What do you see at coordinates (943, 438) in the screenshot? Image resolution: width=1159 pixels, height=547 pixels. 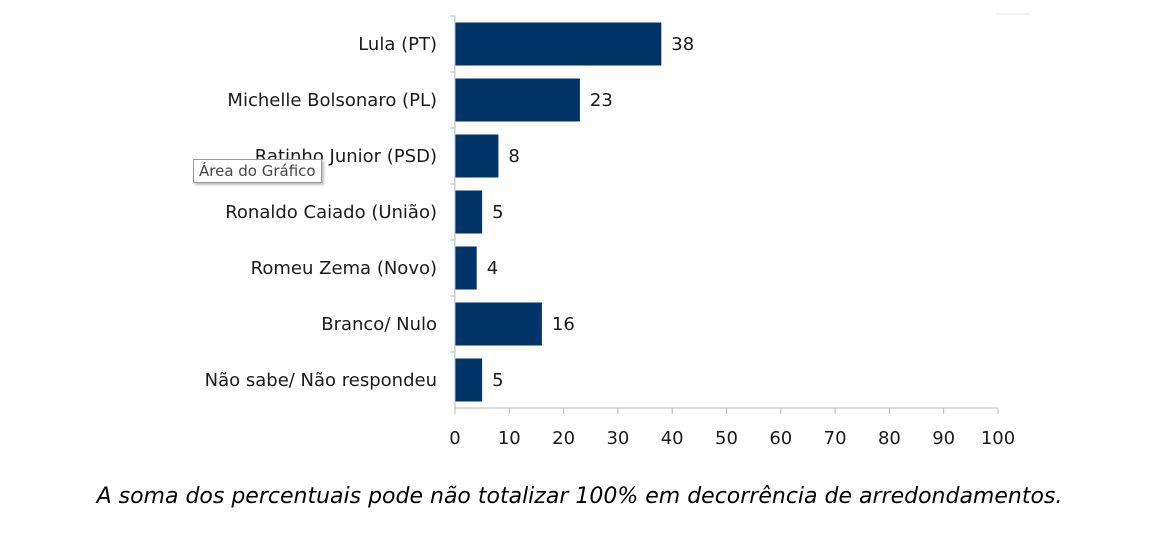 I see `x-tick-label-9: 90` at bounding box center [943, 438].